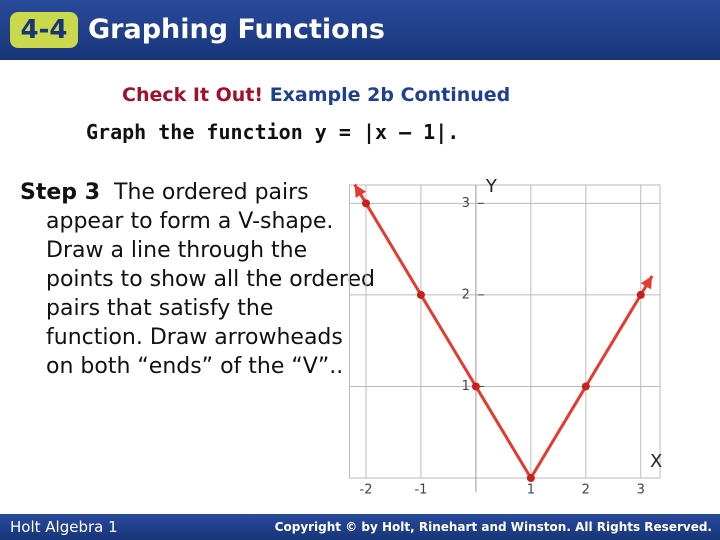 Image resolution: width=720 pixels, height=540 pixels. I want to click on x-tick-label: 2, so click(586, 490).